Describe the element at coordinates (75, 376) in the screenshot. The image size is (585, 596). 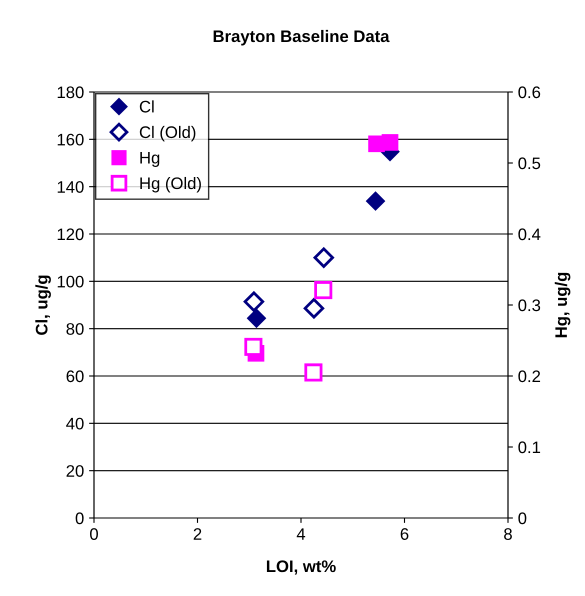
I see `y-tick-label: 60` at that location.